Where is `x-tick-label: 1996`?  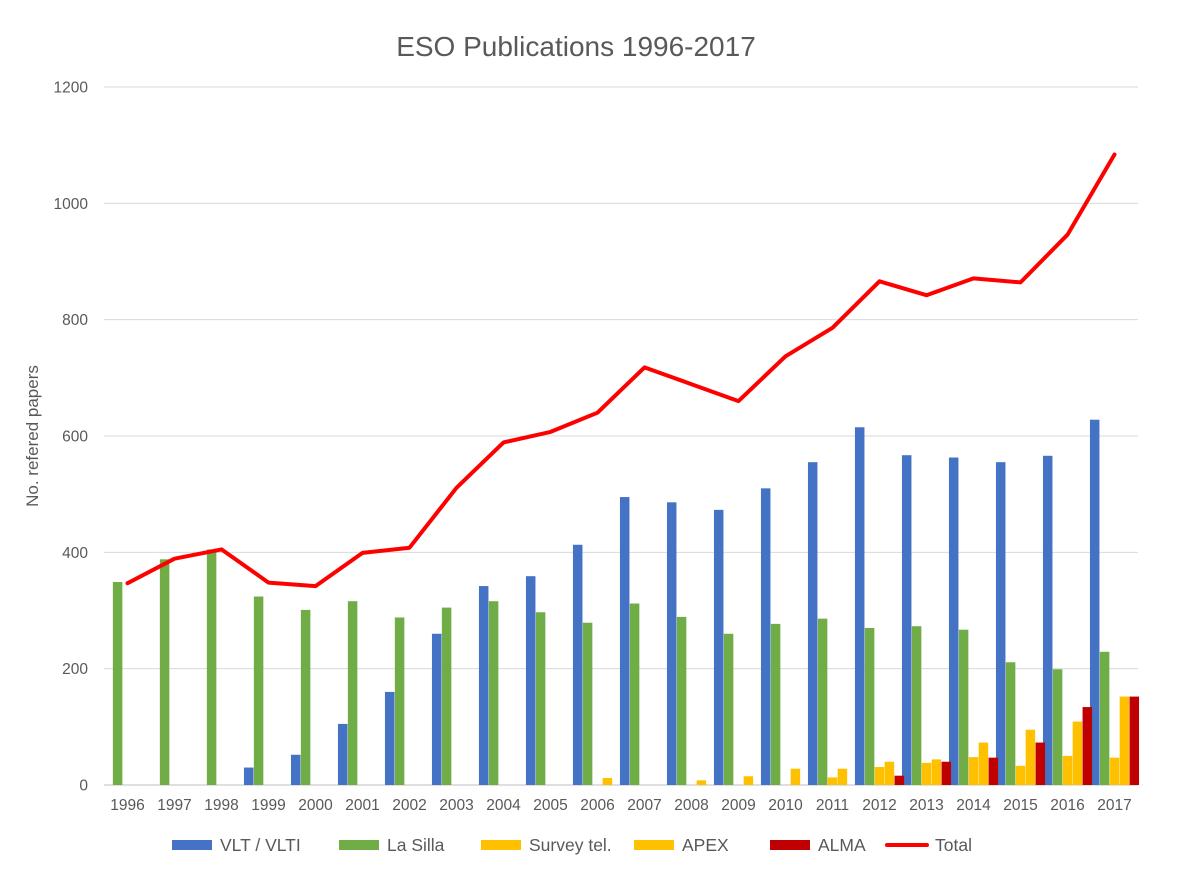
x-tick-label: 1996 is located at coordinates (127, 805).